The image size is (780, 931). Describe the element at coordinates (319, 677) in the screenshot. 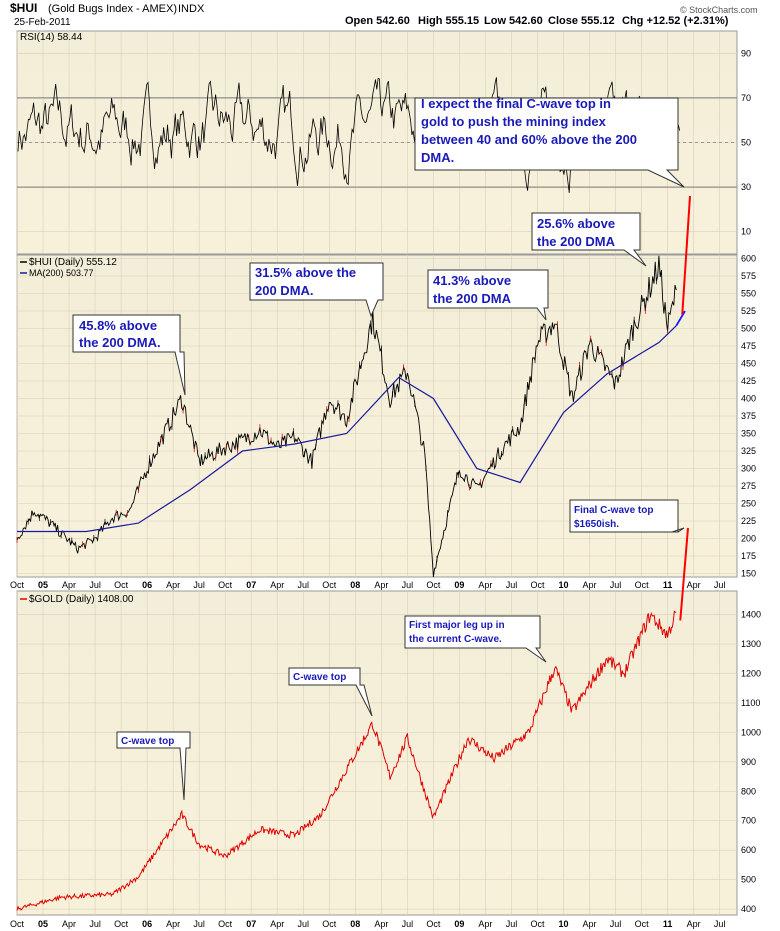

I see `gold-2008-line1: C-wave top` at that location.